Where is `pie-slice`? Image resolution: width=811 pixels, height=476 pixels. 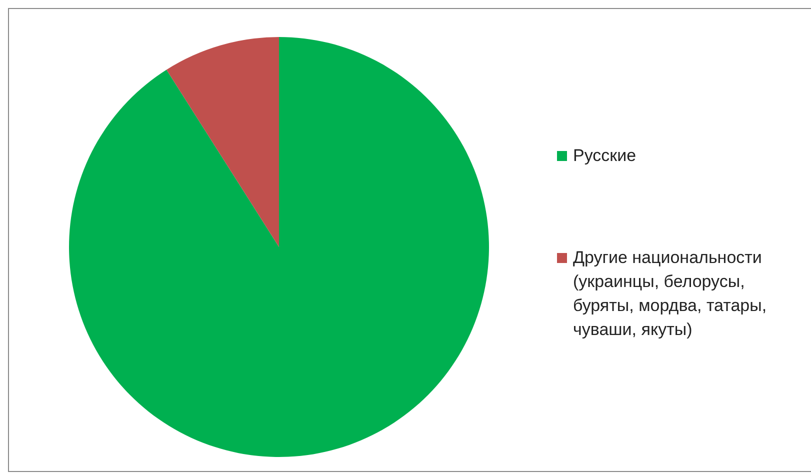 pie-slice is located at coordinates (222, 142).